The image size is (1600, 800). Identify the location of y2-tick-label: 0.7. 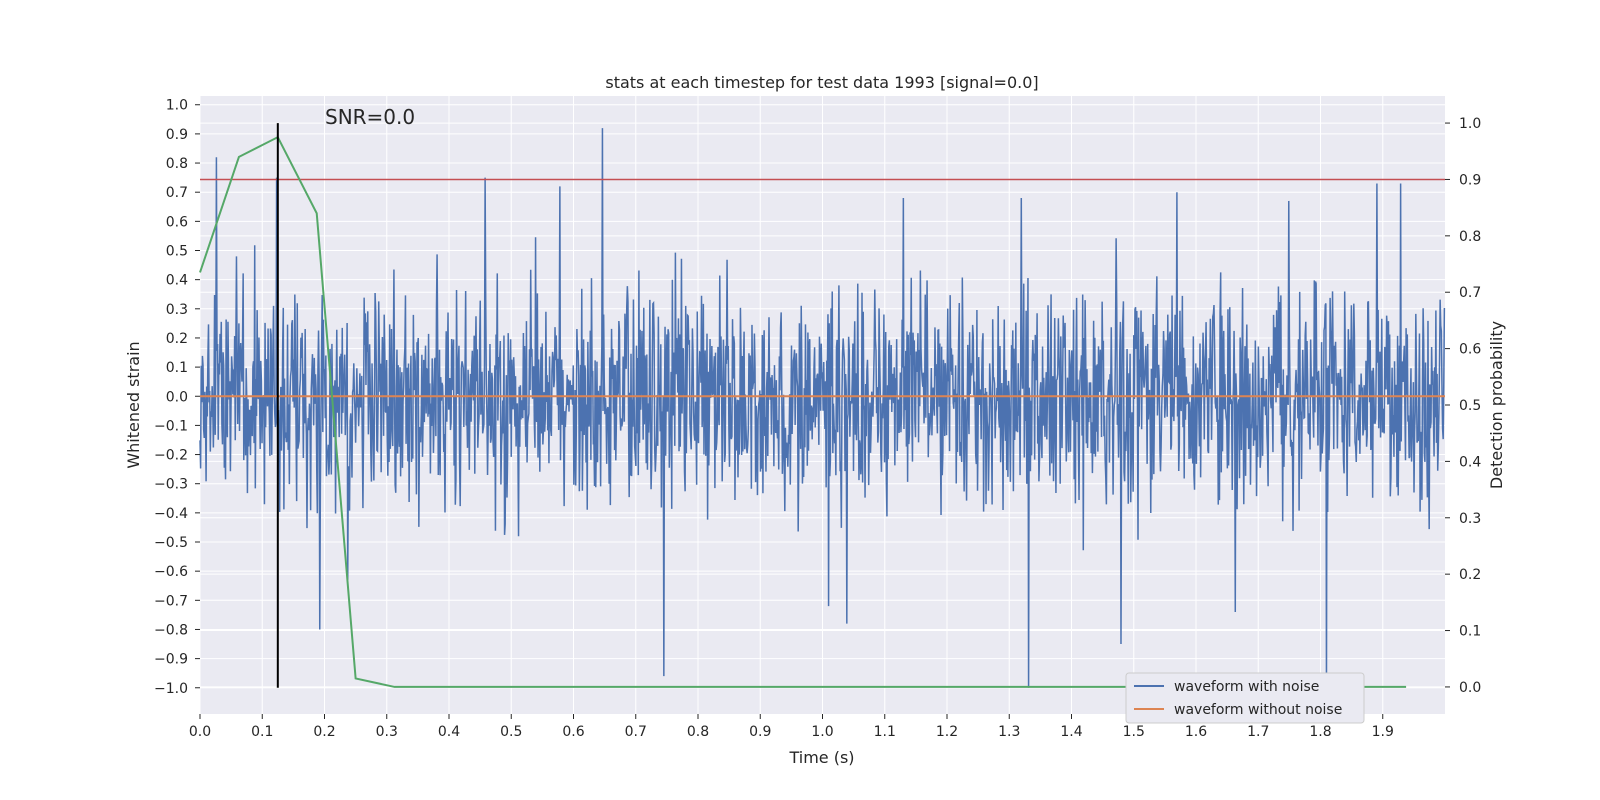
(1470, 293).